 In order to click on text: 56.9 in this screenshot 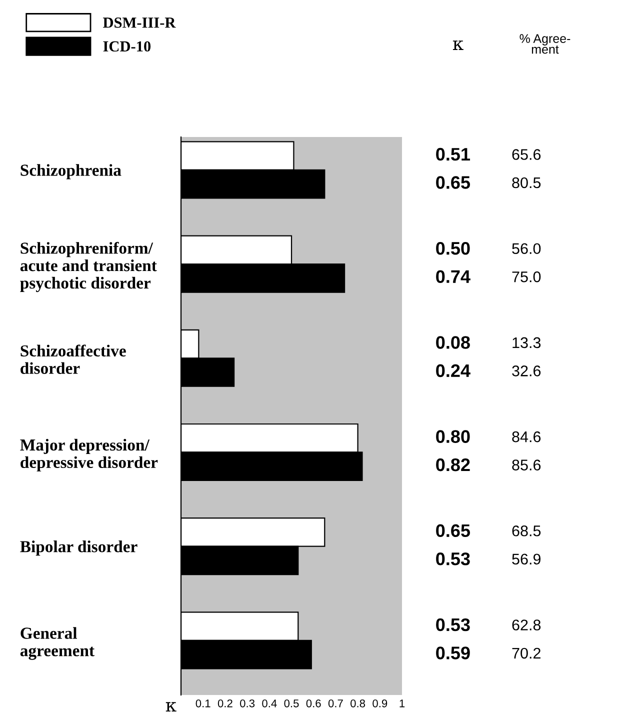, I will do `click(526, 559)`.